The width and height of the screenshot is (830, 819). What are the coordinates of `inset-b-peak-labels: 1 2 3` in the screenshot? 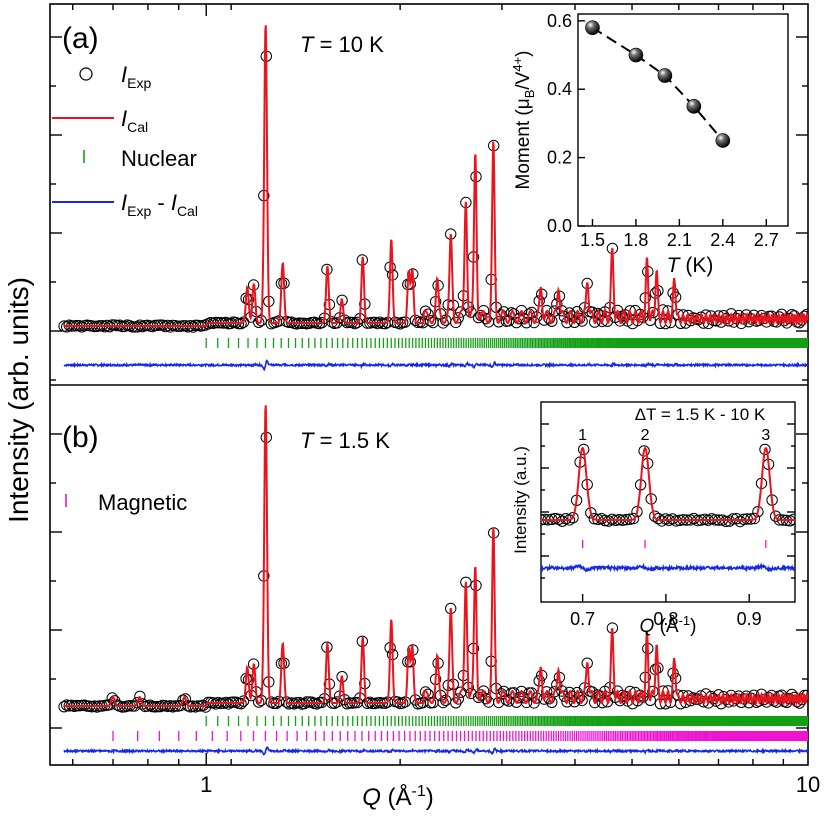 It's located at (674, 435).